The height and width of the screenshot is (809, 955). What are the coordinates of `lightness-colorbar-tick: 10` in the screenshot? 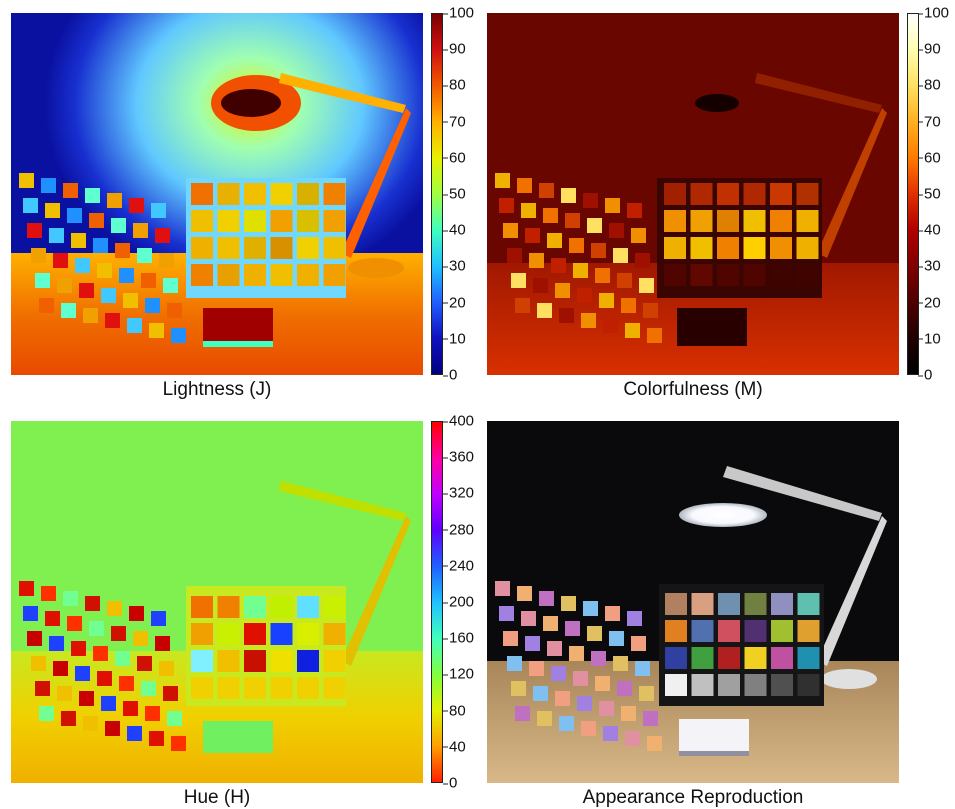 It's located at (454, 339).